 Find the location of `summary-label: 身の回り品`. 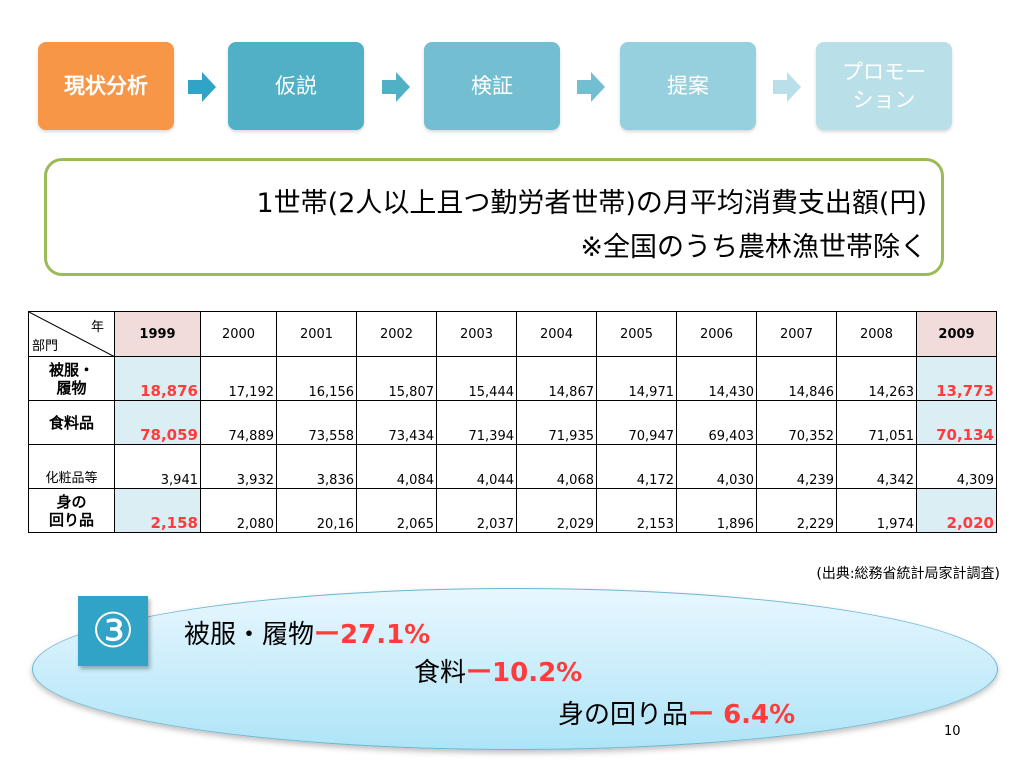

summary-label: 身の回り品 is located at coordinates (623, 715).